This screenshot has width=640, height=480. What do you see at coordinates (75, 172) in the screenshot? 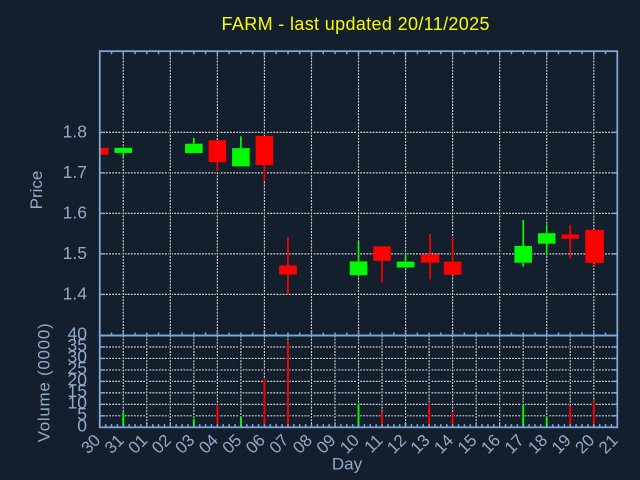
I see `svg-text: 1.7` at bounding box center [75, 172].